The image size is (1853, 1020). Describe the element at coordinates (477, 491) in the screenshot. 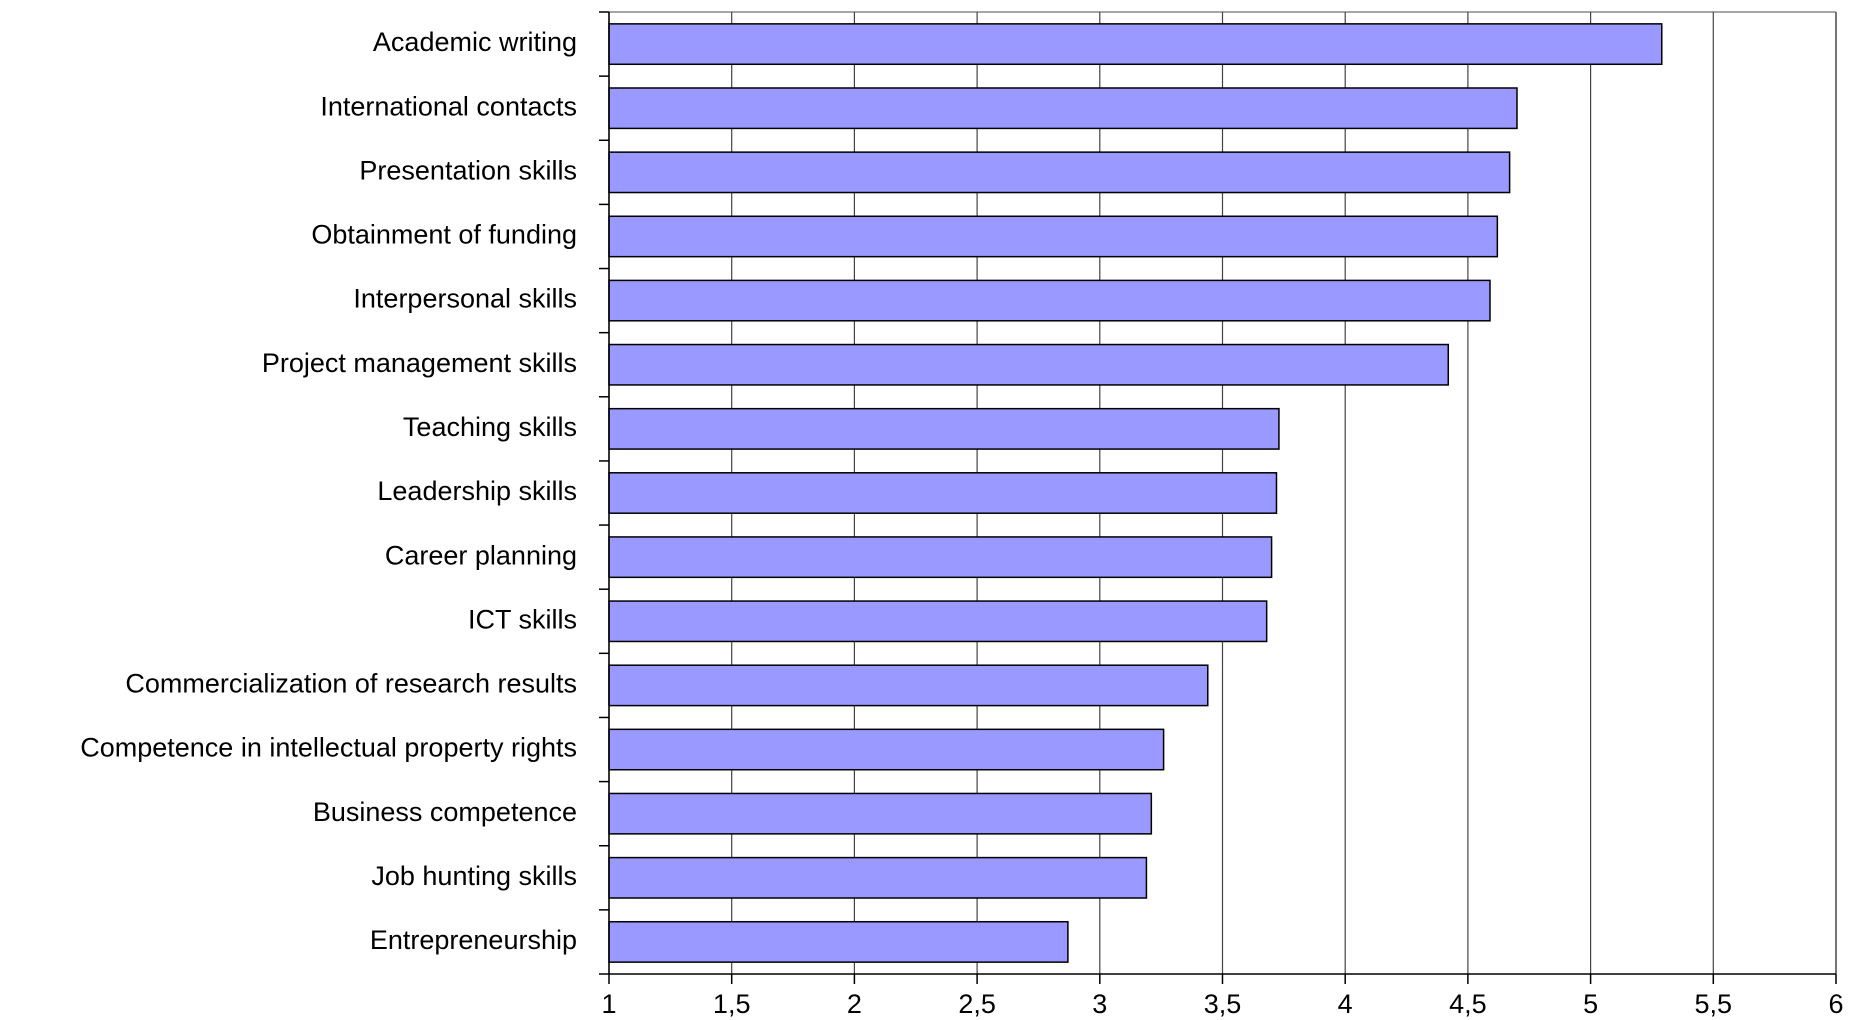

I see `y-tick-label: Leadership skills` at that location.